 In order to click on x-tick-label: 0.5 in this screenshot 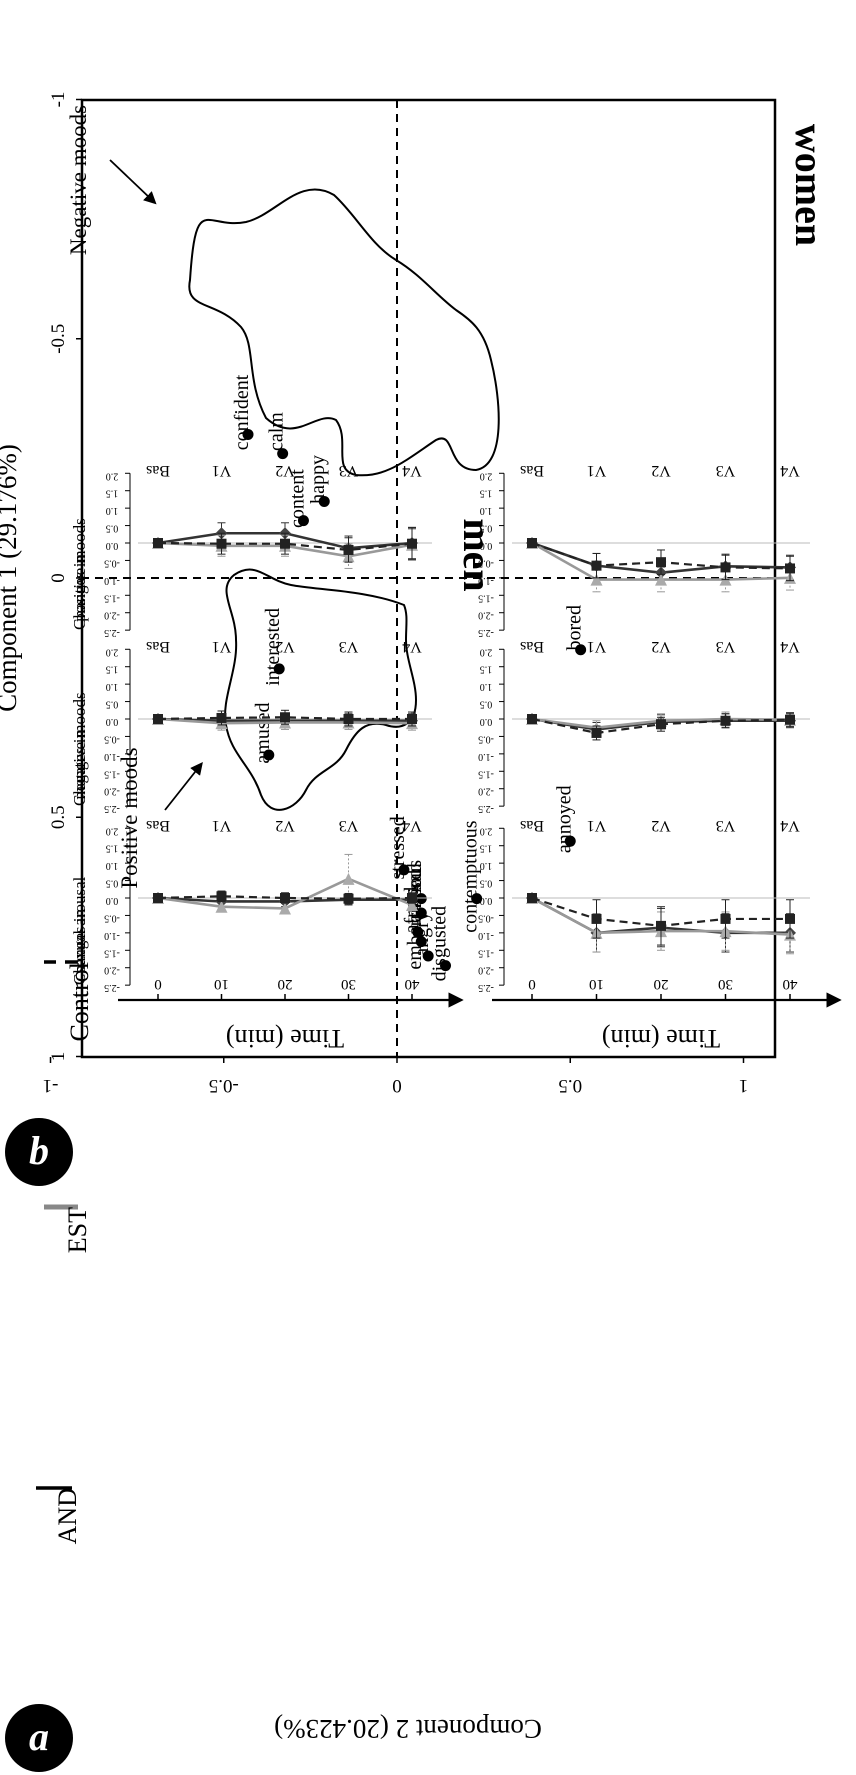, I will do `click(58, 817)`.